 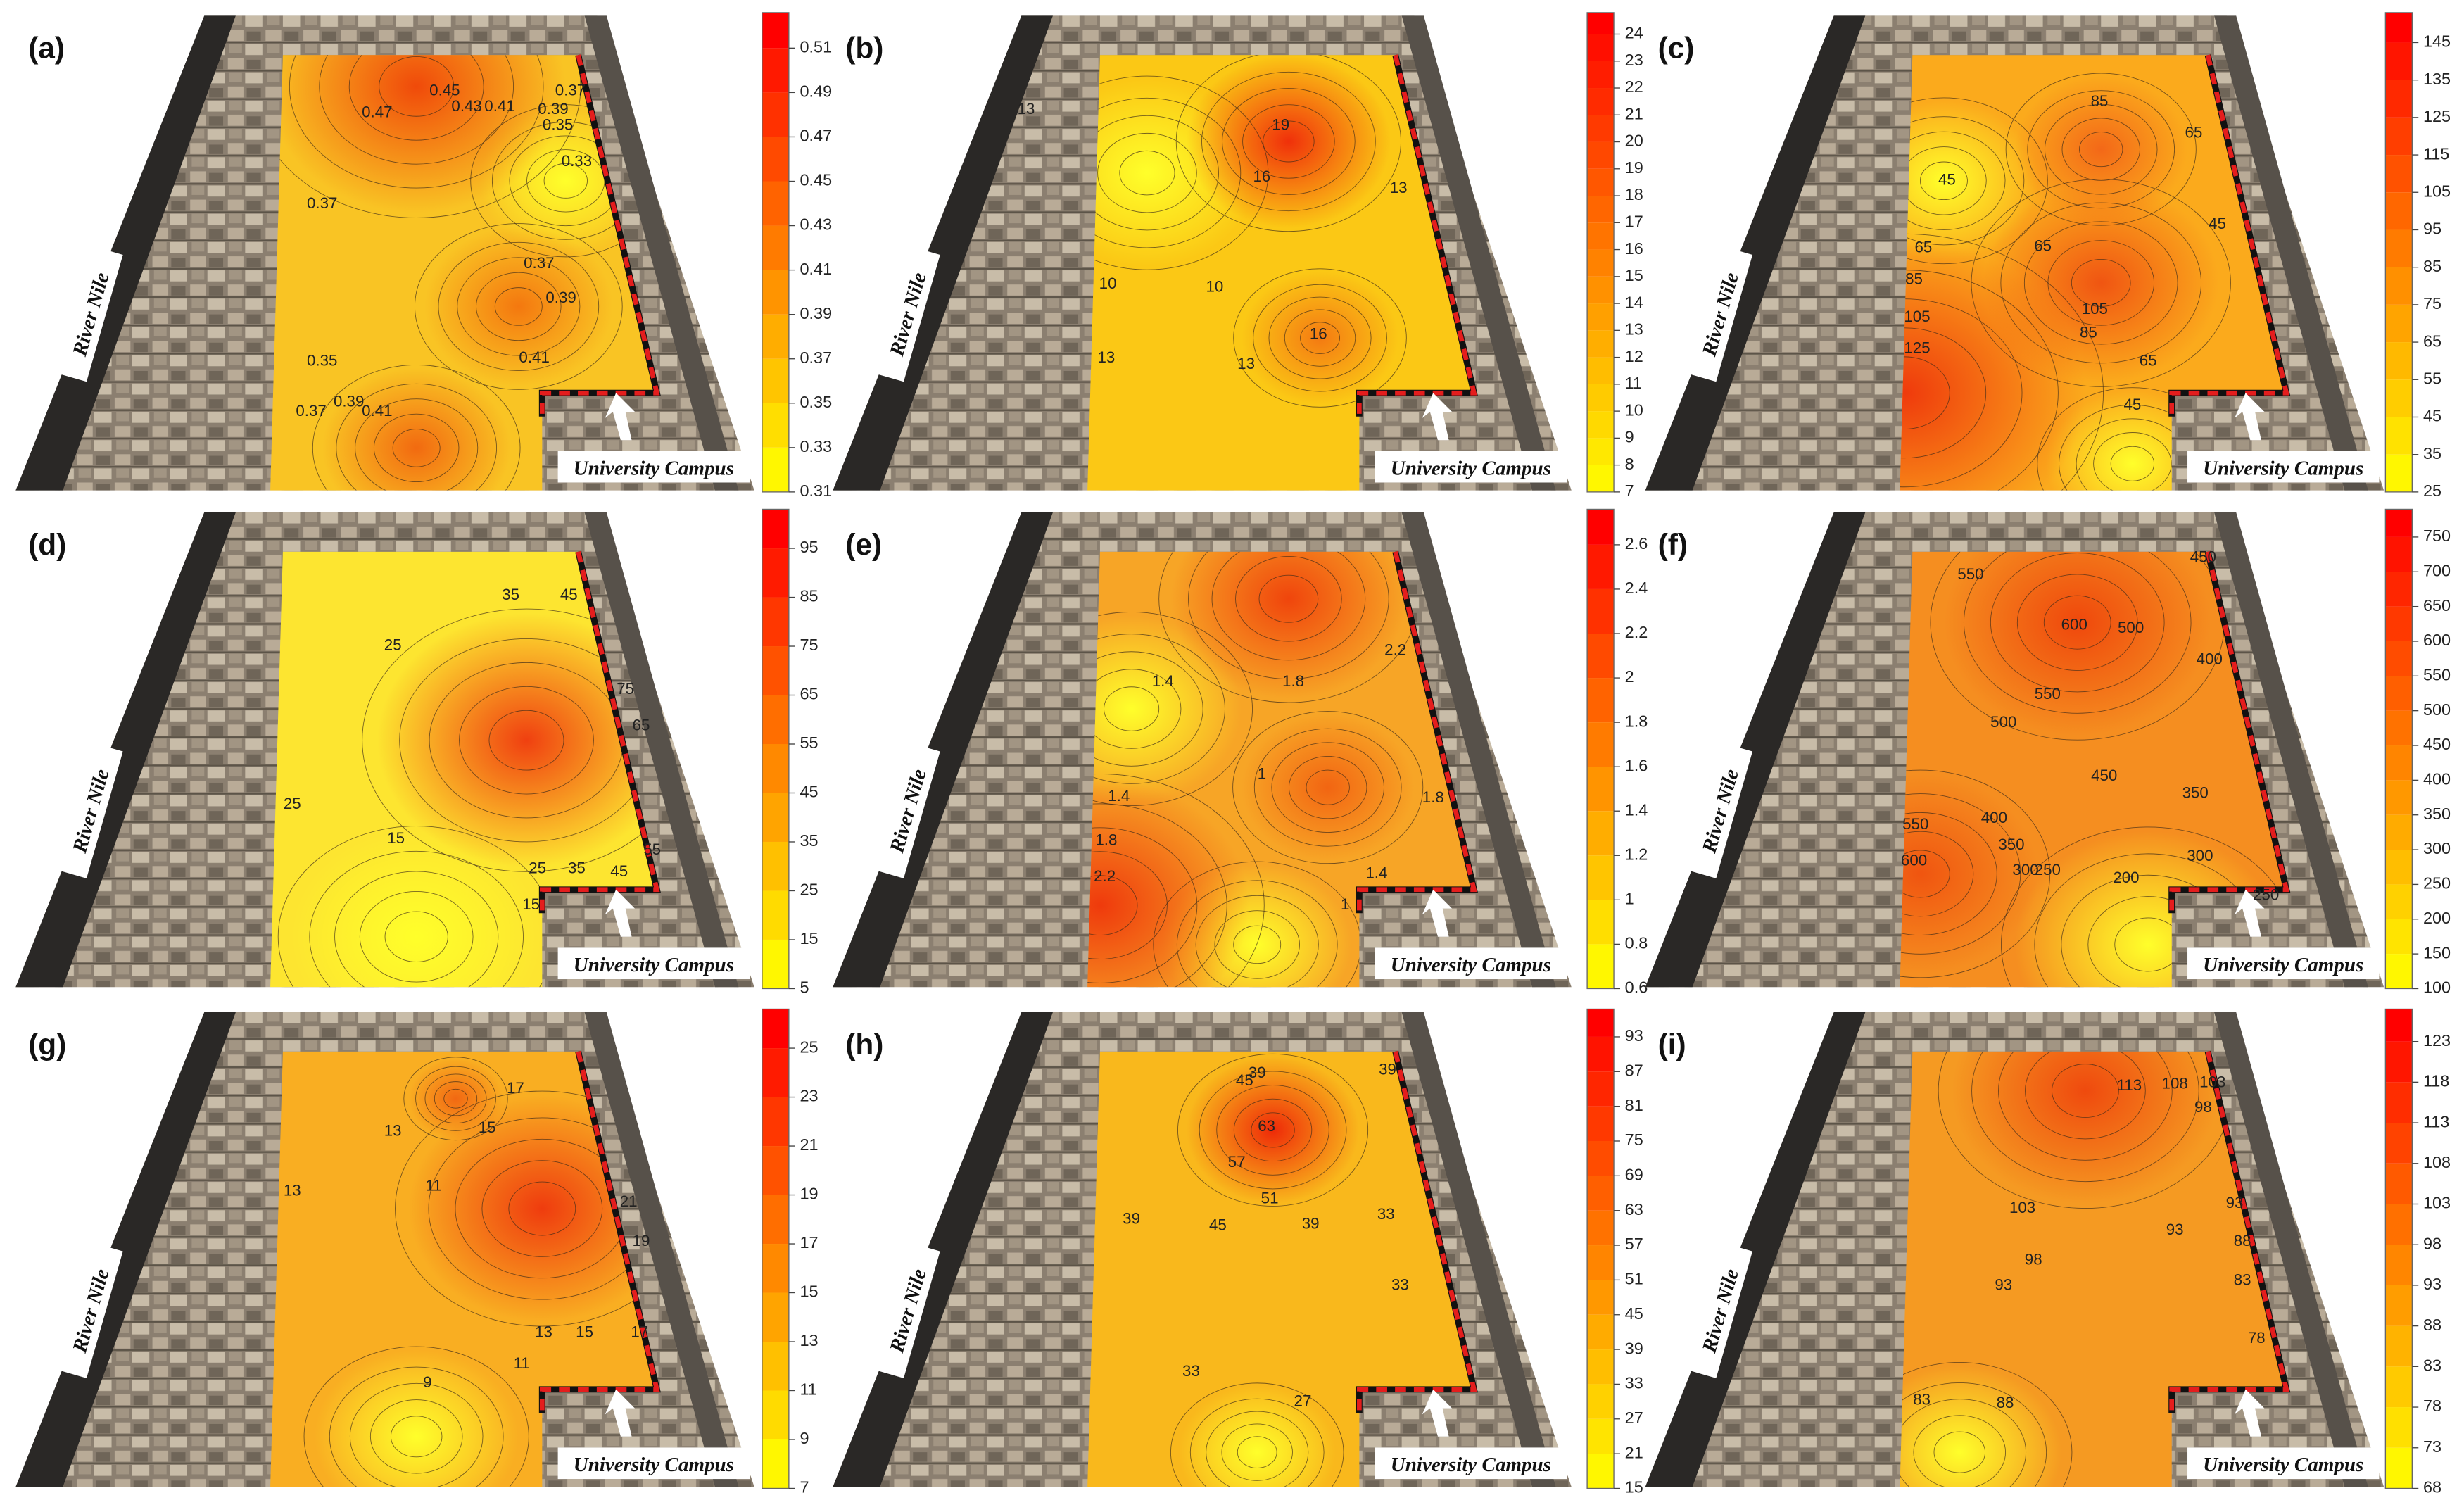 I want to click on colorbar-tick-label: 63, so click(x=1634, y=1209).